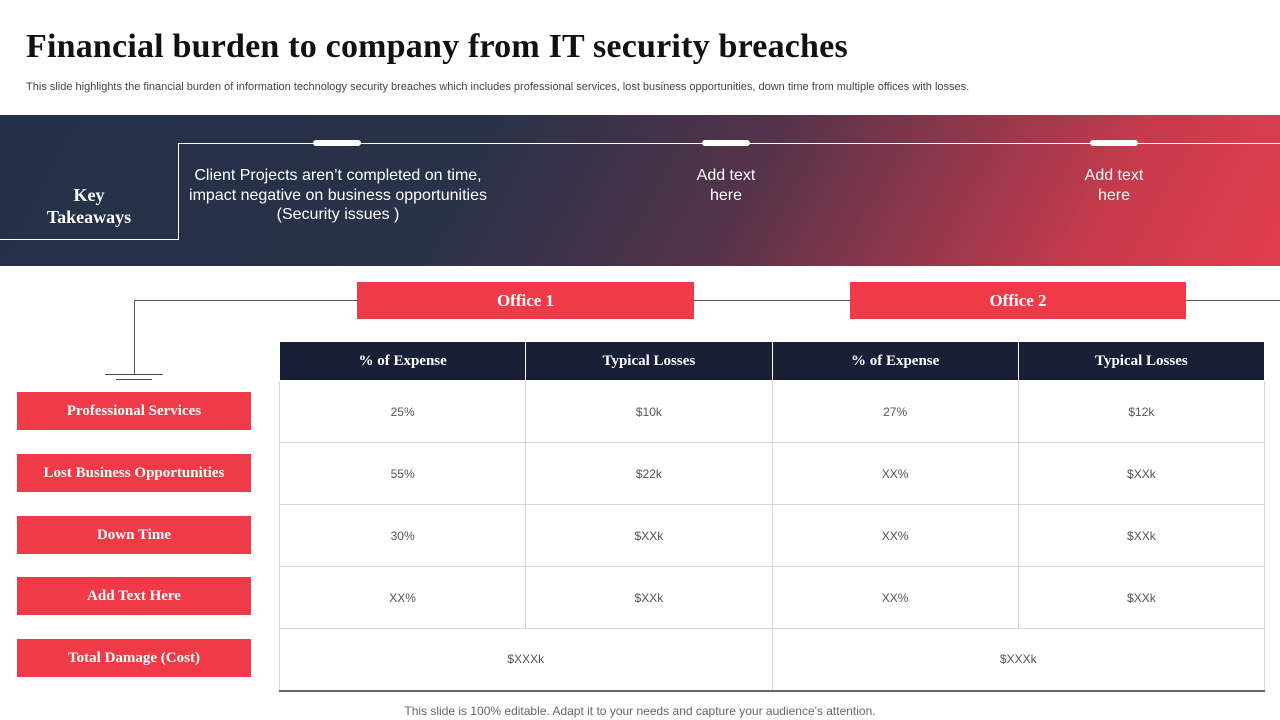 The width and height of the screenshot is (1280, 720). I want to click on table-row: 30% $XXk XX% $XXk, so click(772, 535).